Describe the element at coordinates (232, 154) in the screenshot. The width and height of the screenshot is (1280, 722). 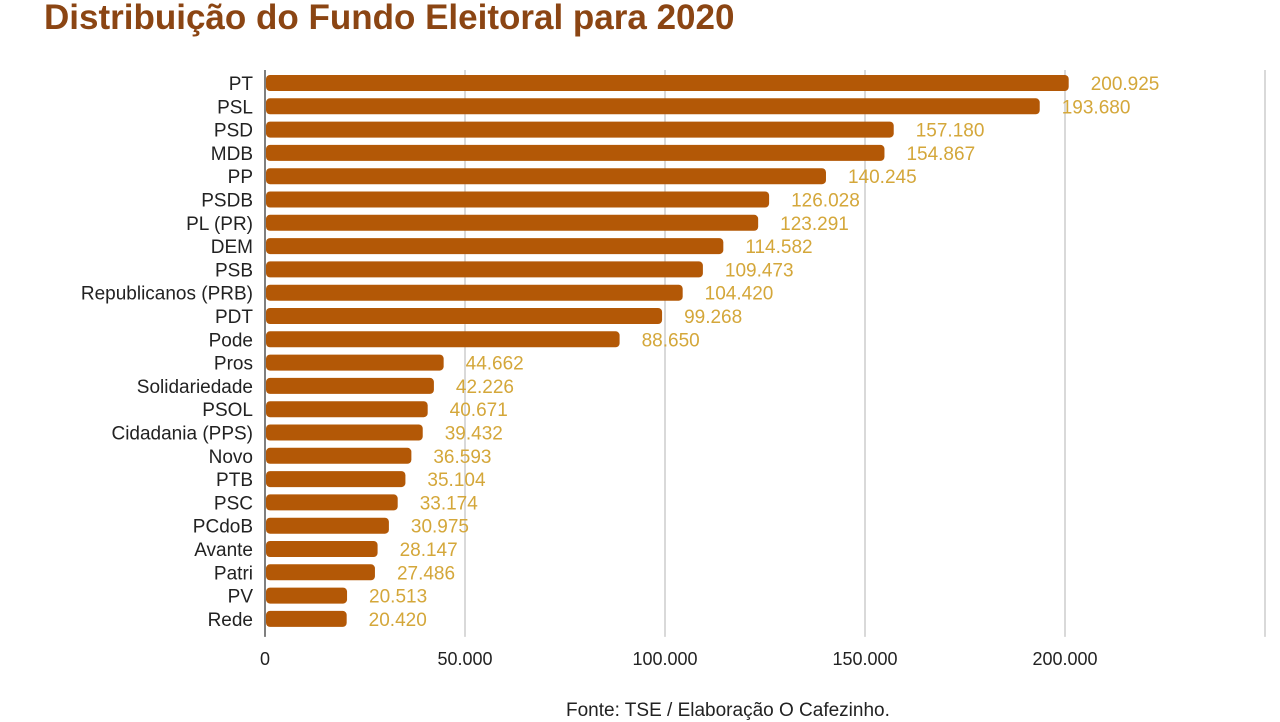
I see `category-label: MDB` at that location.